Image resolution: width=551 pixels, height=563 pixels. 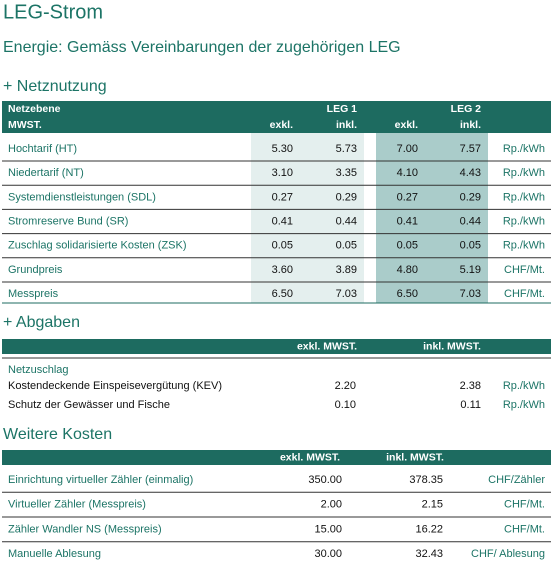 I want to click on cell-value: 5.19, so click(x=470, y=270).